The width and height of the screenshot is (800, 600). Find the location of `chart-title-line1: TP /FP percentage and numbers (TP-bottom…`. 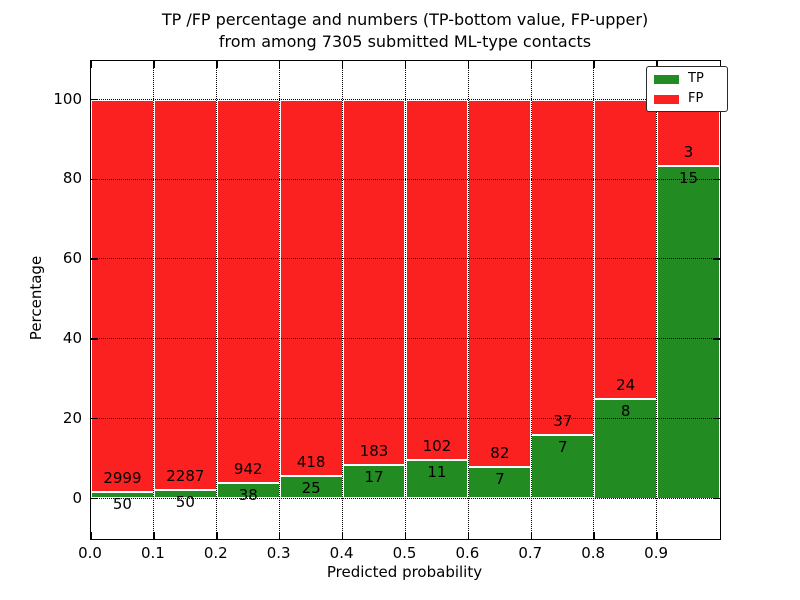

chart-title-line1: TP /FP percentage and numbers (TP-bottom… is located at coordinates (405, 19).